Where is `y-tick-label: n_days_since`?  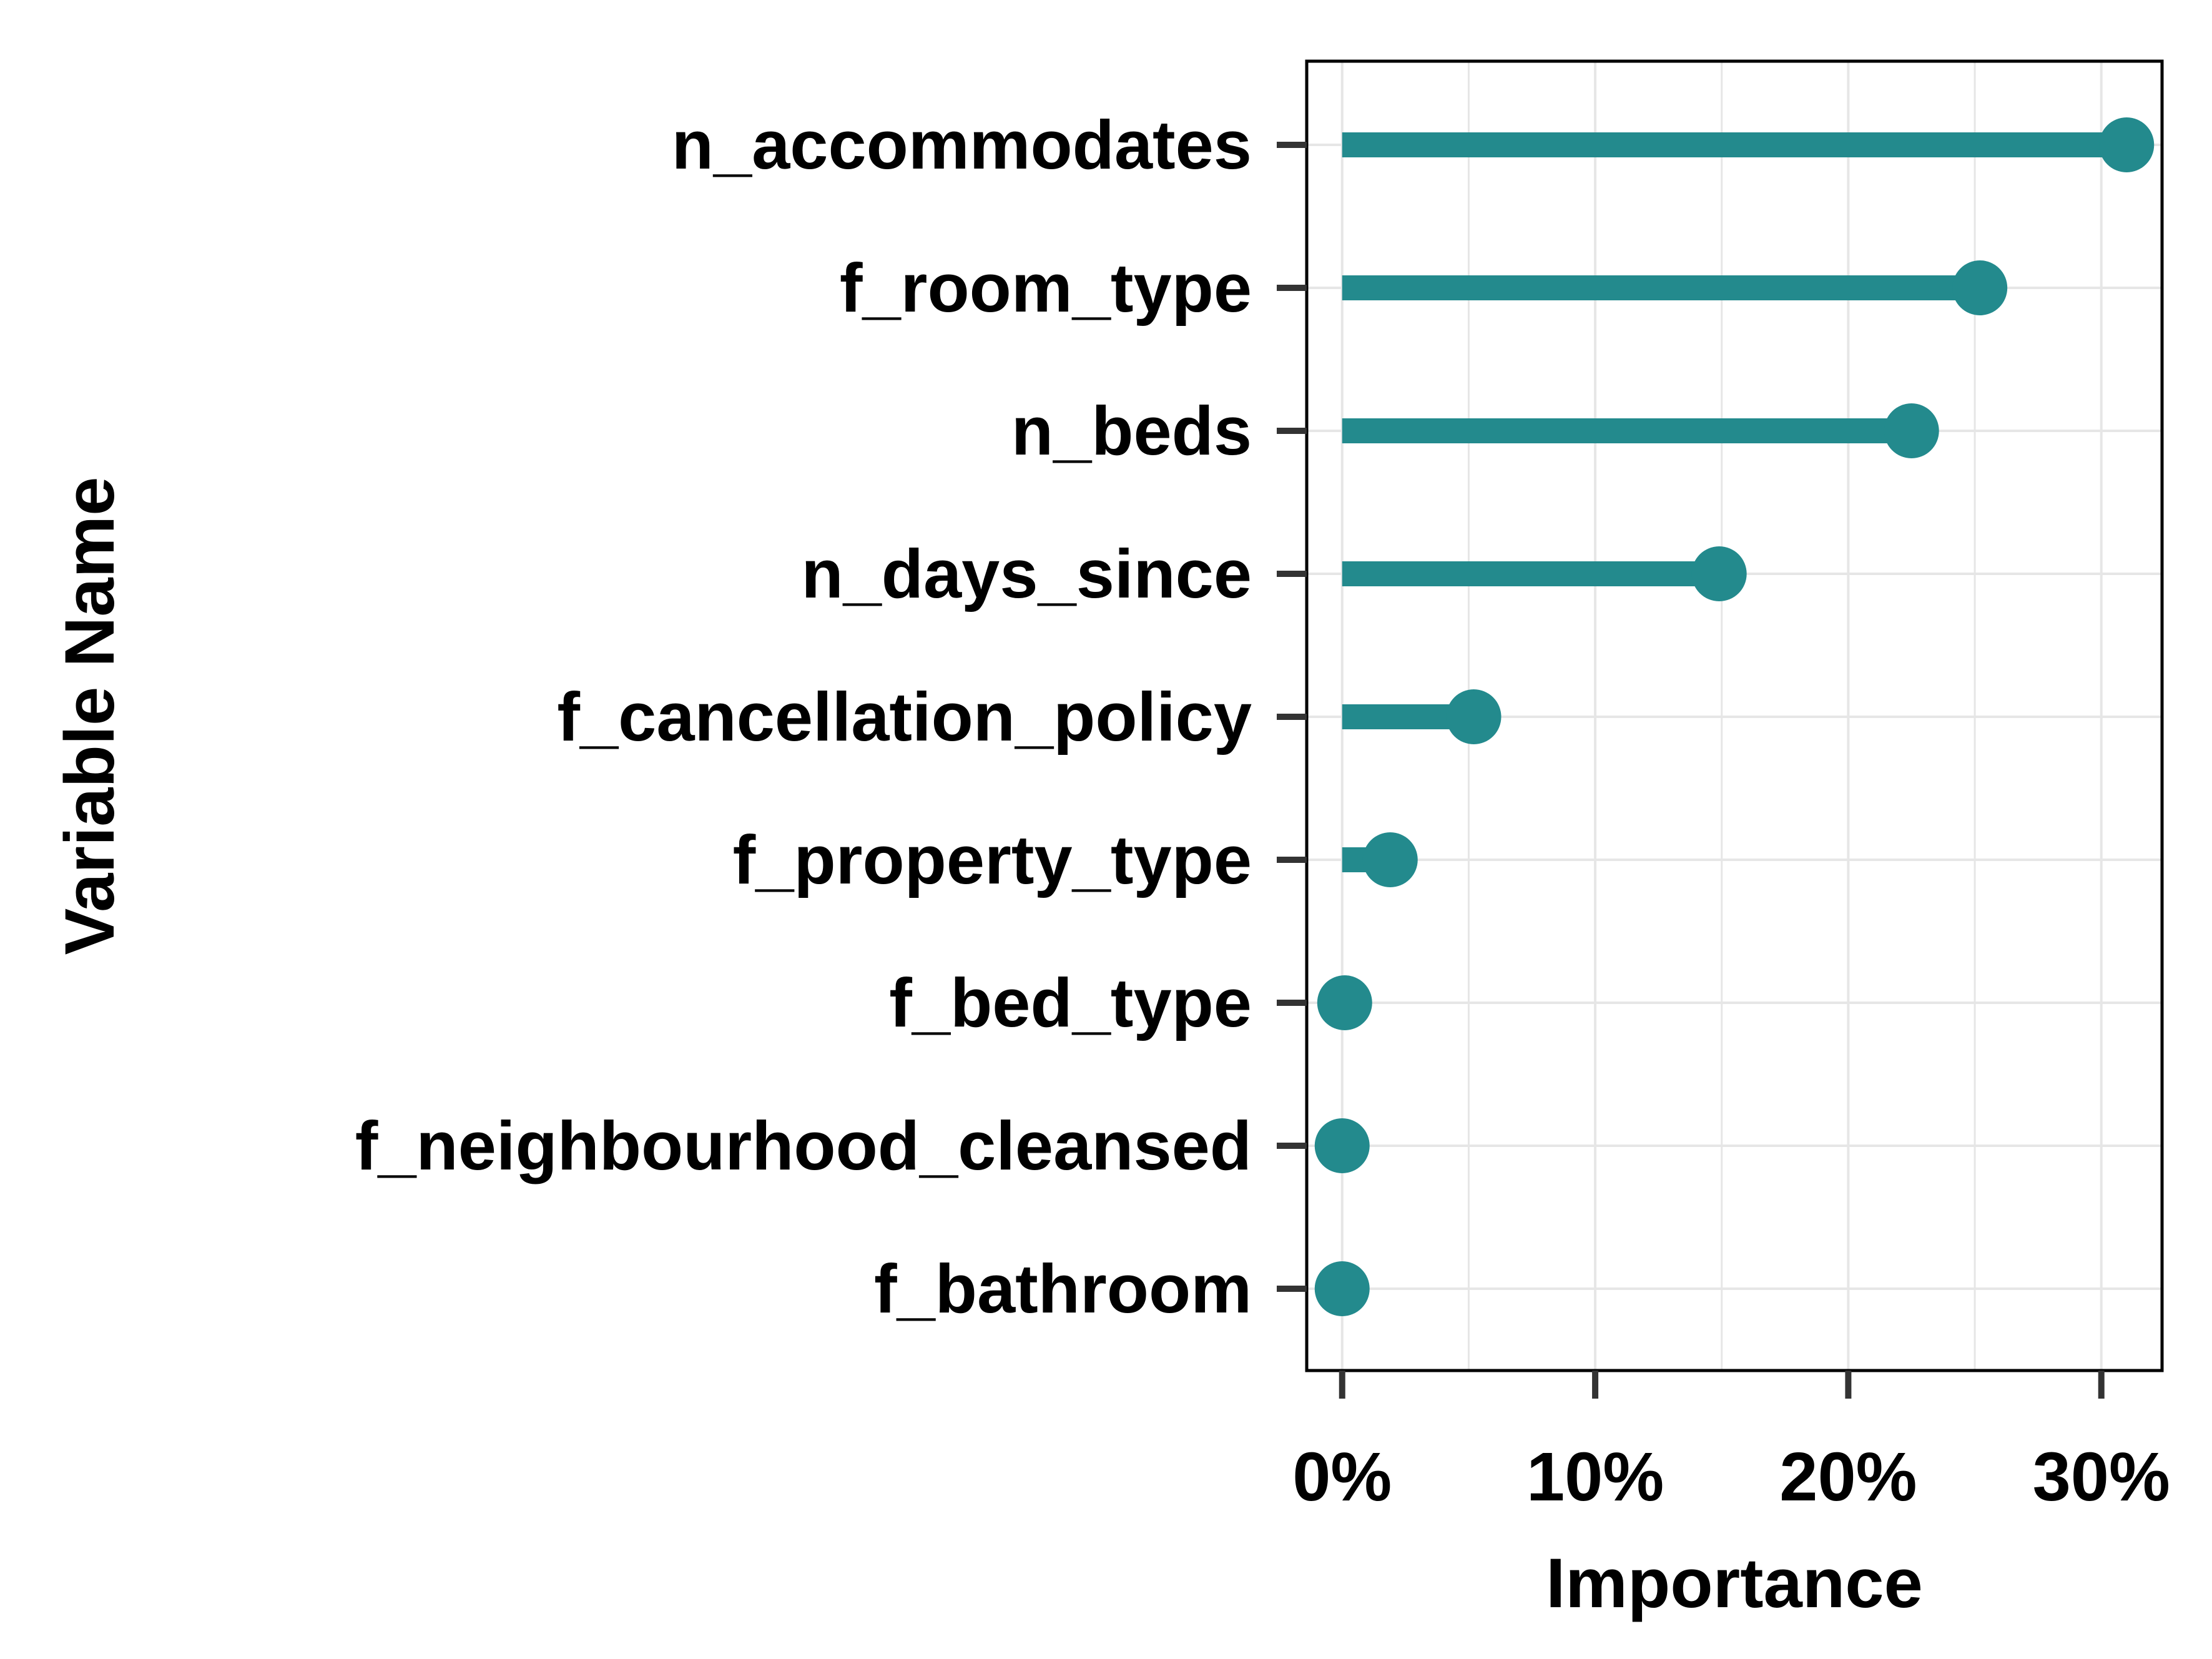 y-tick-label: n_days_since is located at coordinates (1026, 574).